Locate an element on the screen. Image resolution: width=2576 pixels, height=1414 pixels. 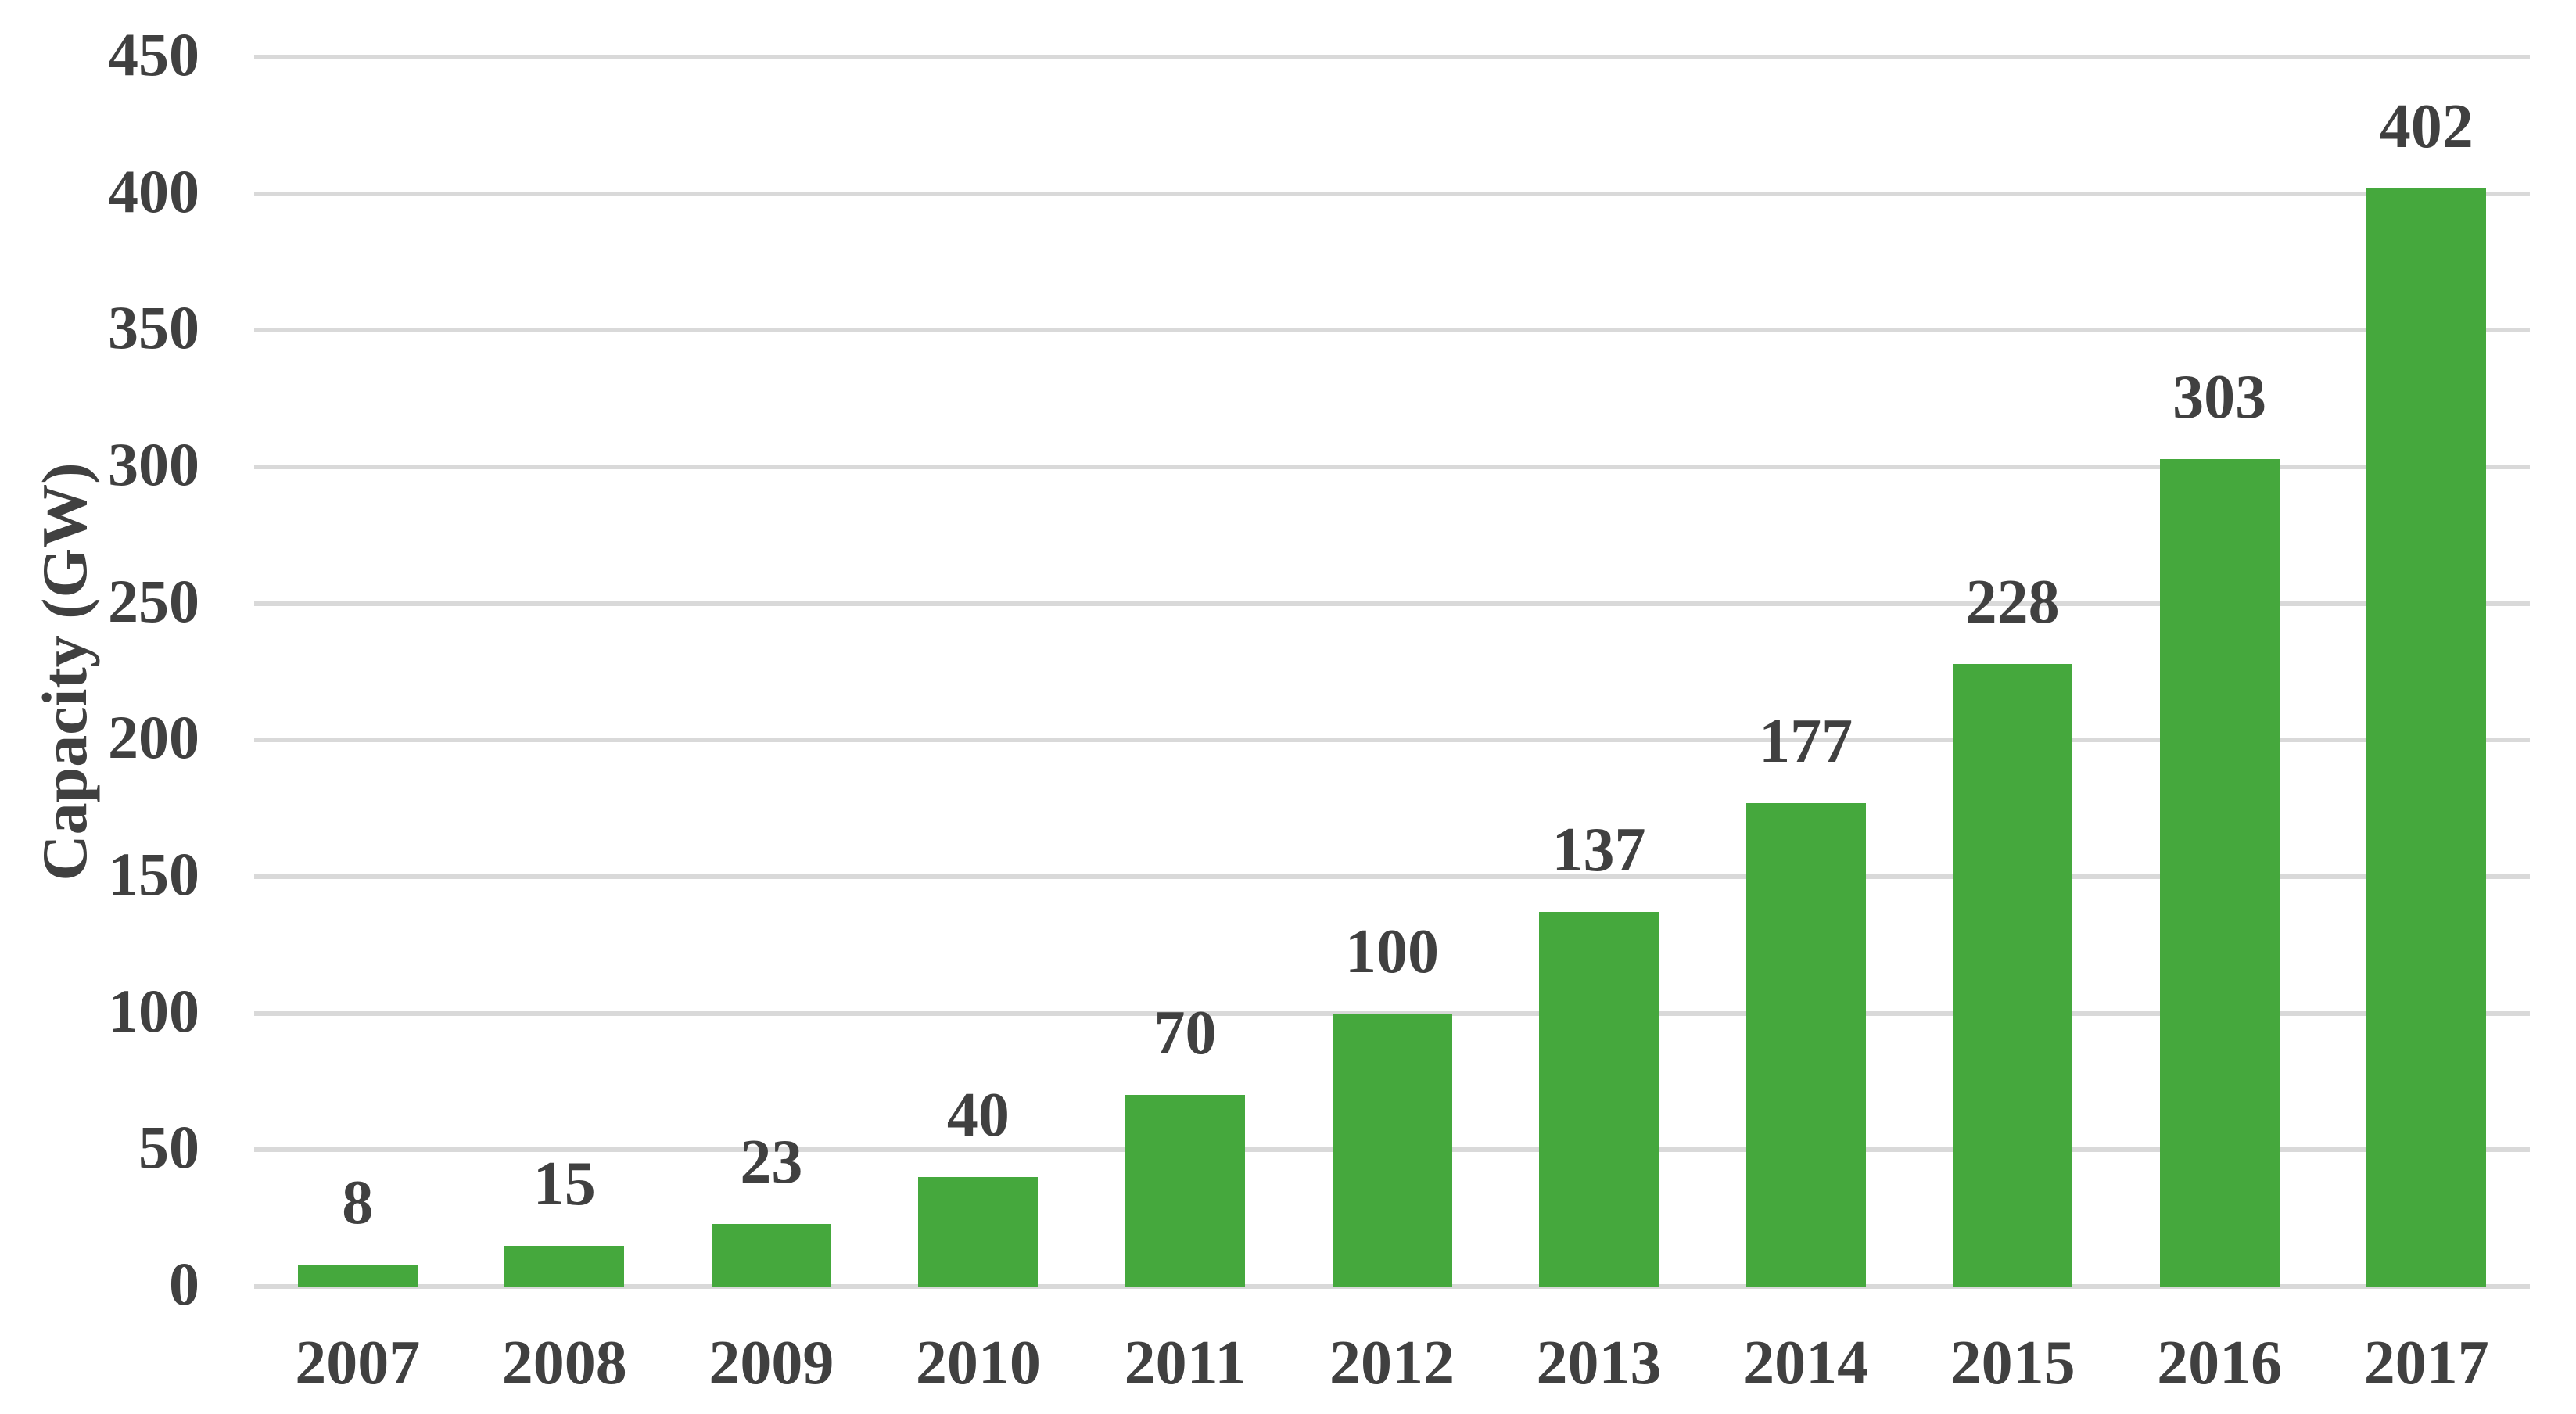
x-axis-label: 2017 is located at coordinates (2426, 1363).